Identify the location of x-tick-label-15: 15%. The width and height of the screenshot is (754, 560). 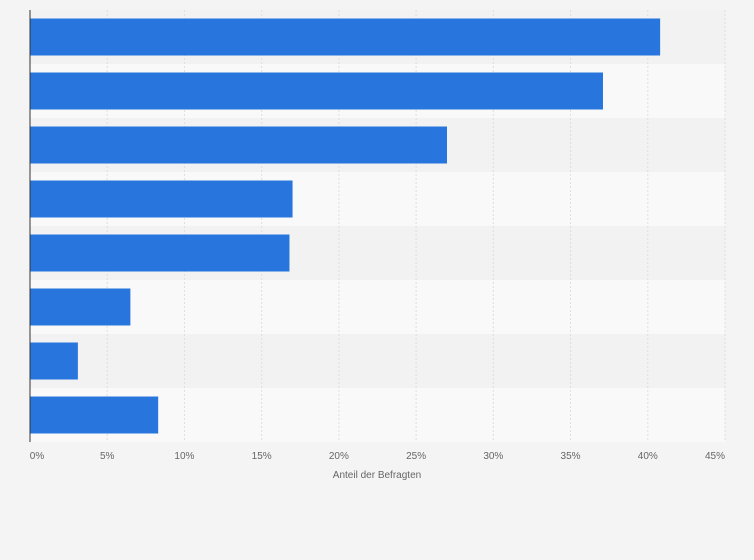
(262, 456).